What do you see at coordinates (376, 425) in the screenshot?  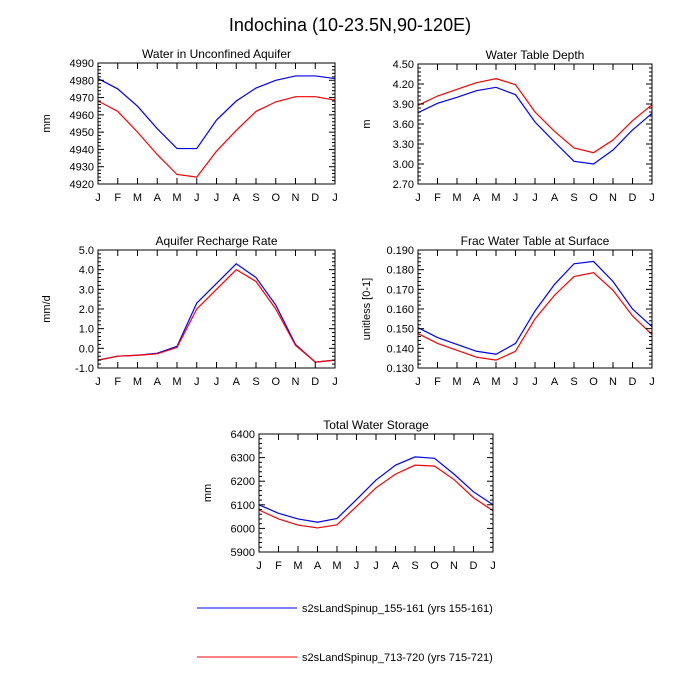 I see `panel-title: Total Water Storage` at bounding box center [376, 425].